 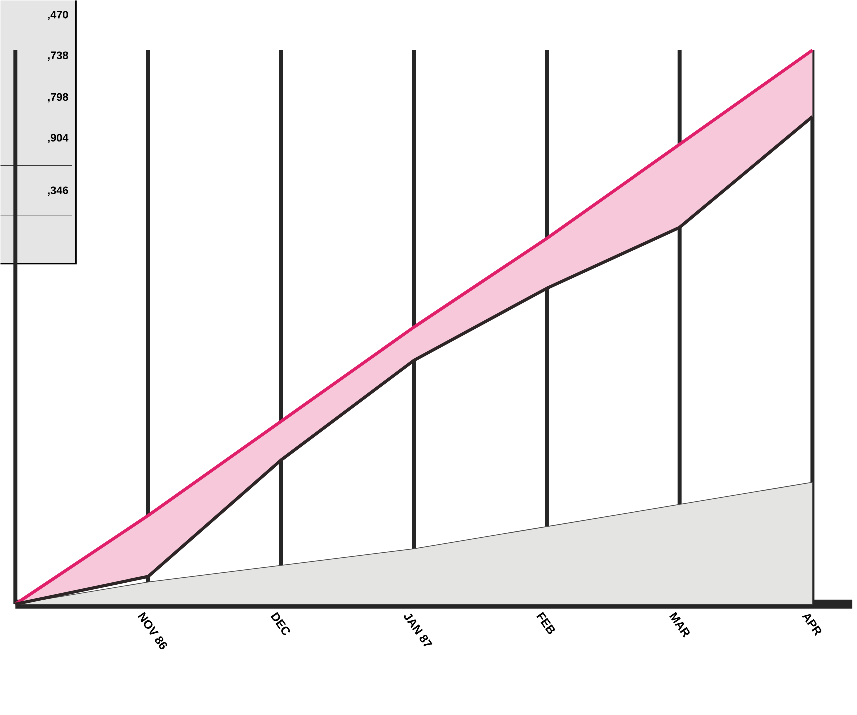 What do you see at coordinates (58, 191) in the screenshot?
I see `annotation: ,346` at bounding box center [58, 191].